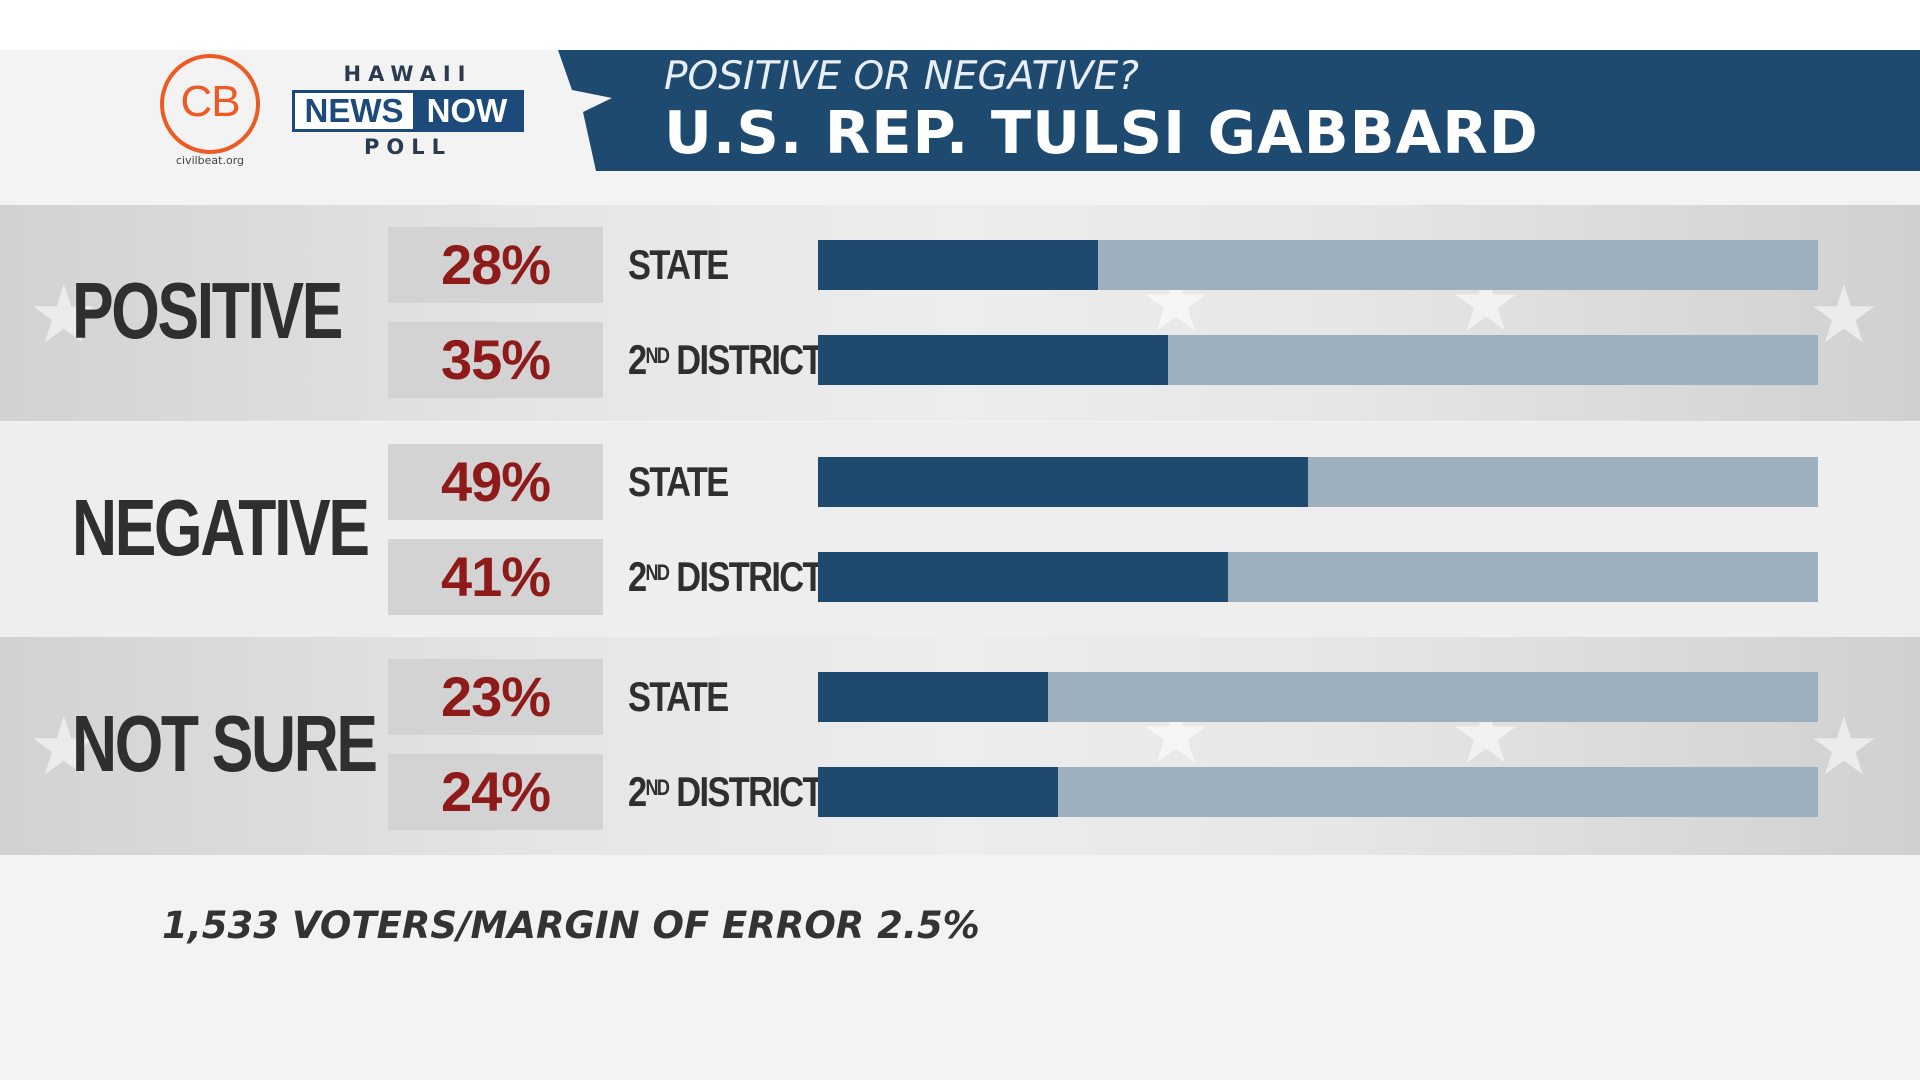 This screenshot has width=1920, height=1080. What do you see at coordinates (354, 111) in the screenshot?
I see `hnn-news-label: NEWS` at bounding box center [354, 111].